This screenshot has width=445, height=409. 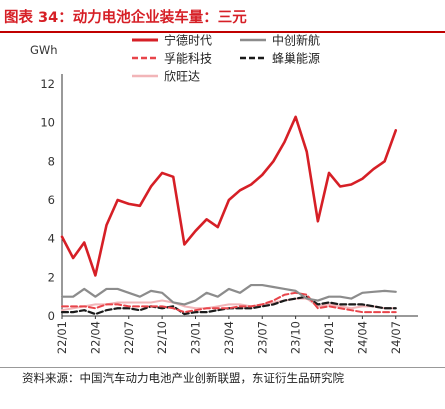 What do you see at coordinates (51, 161) in the screenshot?
I see `y-tick-label: 8` at bounding box center [51, 161].